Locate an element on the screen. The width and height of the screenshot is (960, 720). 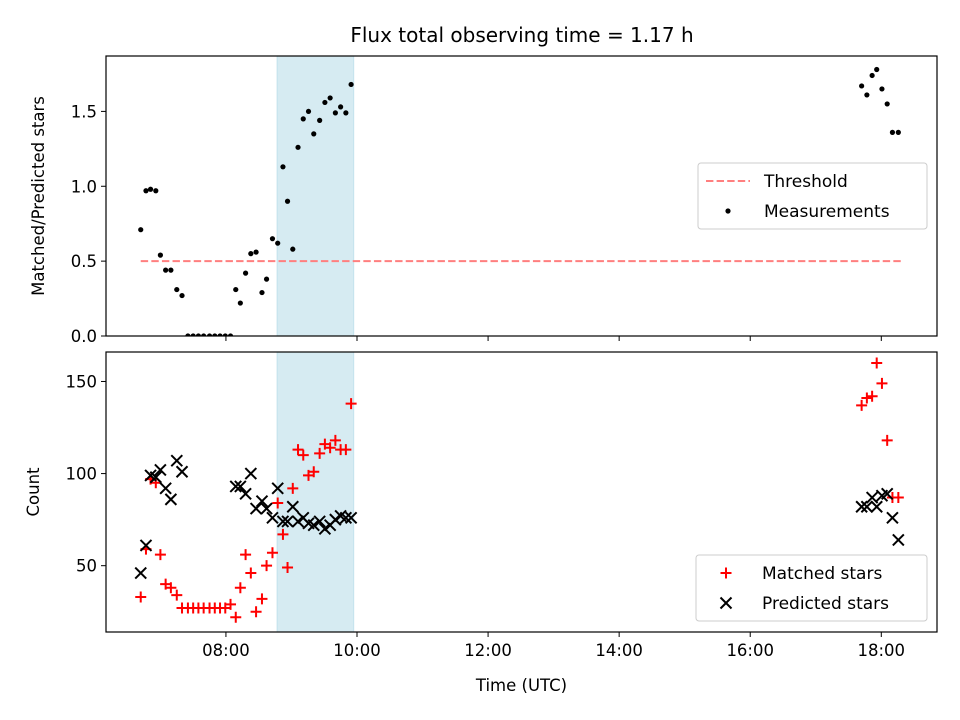
top-y-tick-label: 1.0 is located at coordinates (84, 186).